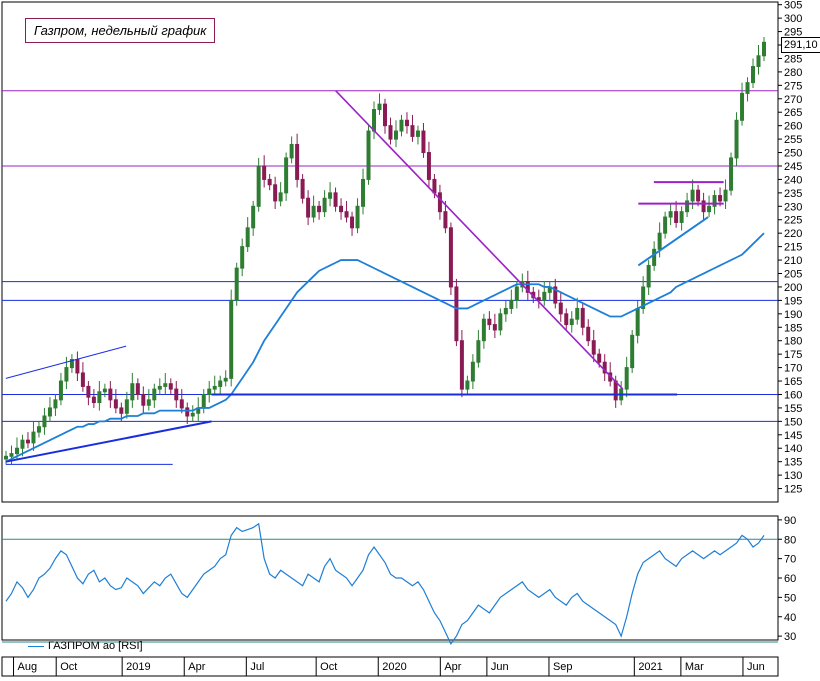 This screenshot has height=681, width=820. Describe the element at coordinates (756, 667) in the screenshot. I see `x-tick-label-12: Jun` at that location.